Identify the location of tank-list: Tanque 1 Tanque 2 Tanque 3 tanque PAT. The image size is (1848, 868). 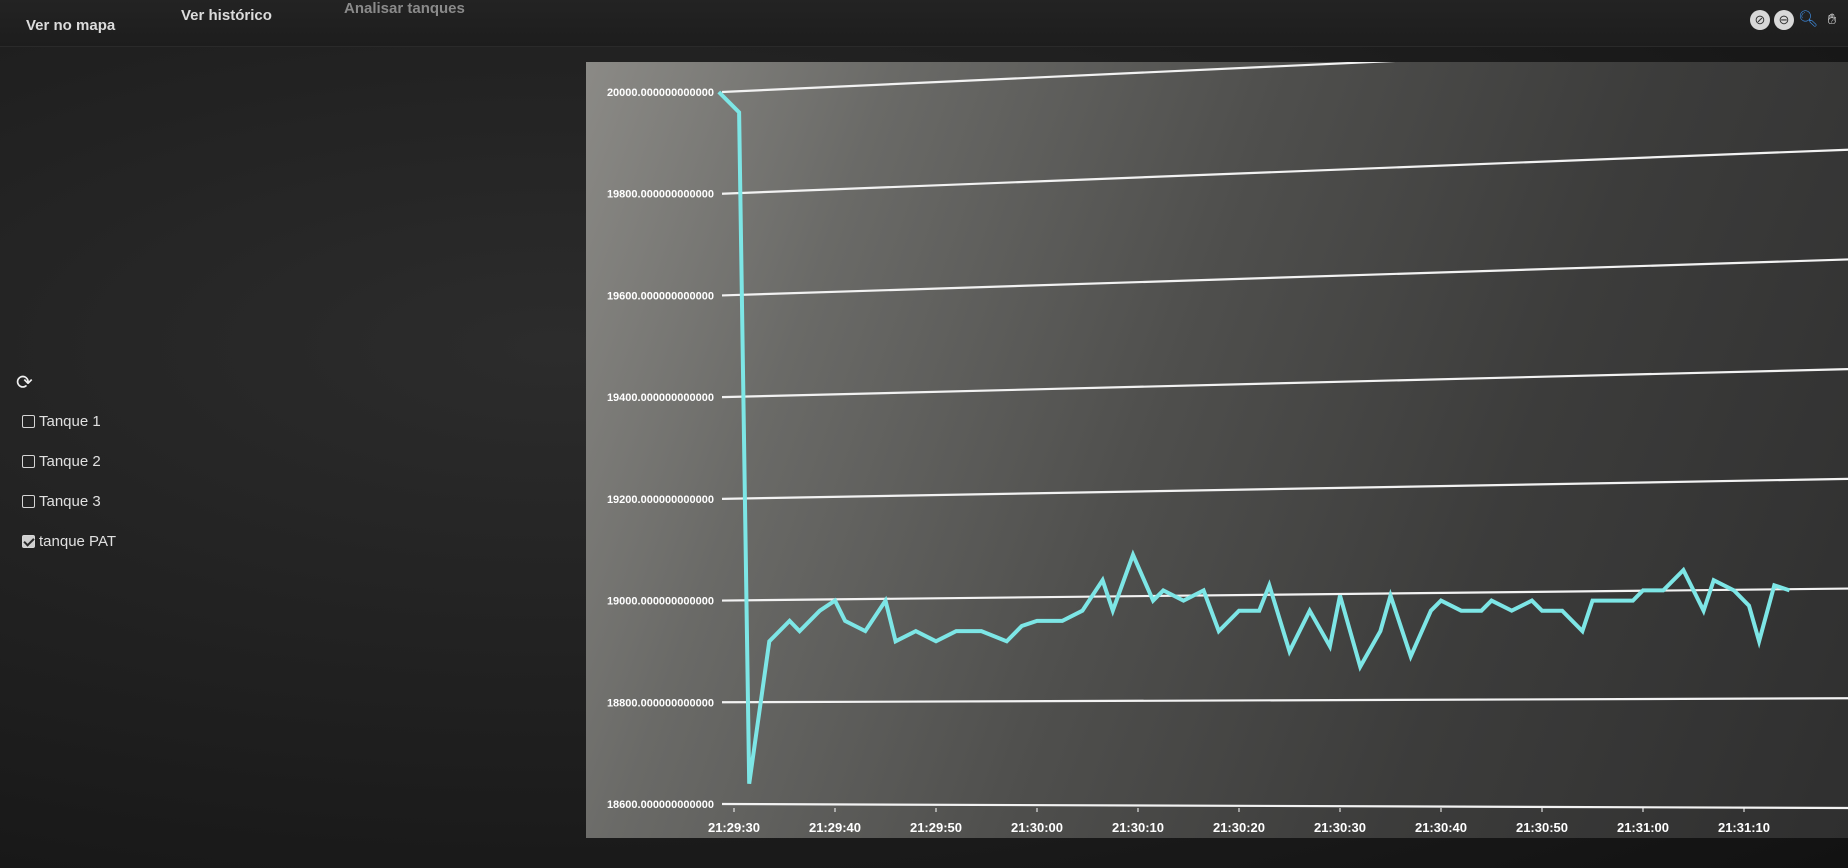
(116, 481).